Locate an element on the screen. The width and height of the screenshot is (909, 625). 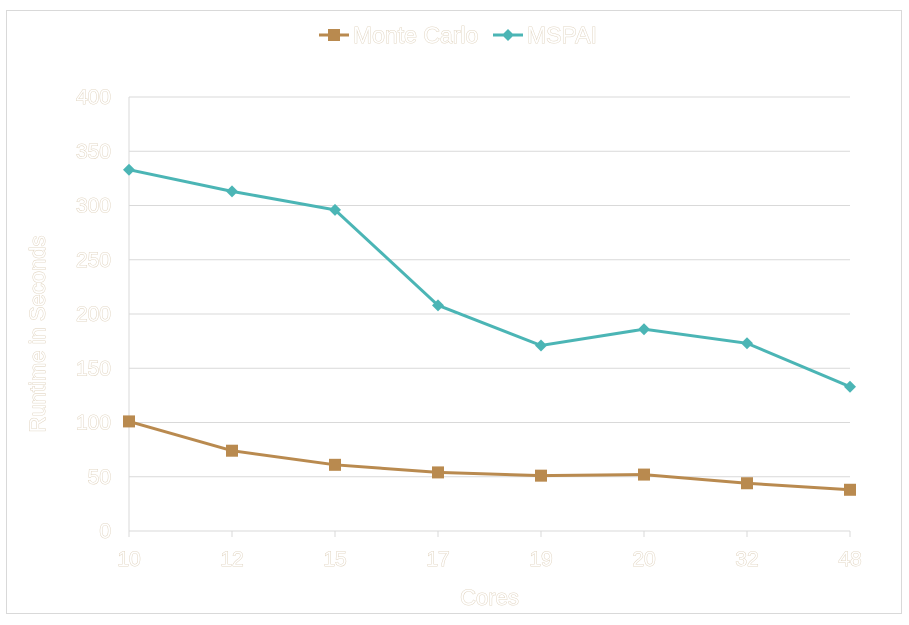
series-monte-carlo is located at coordinates (489, 455).